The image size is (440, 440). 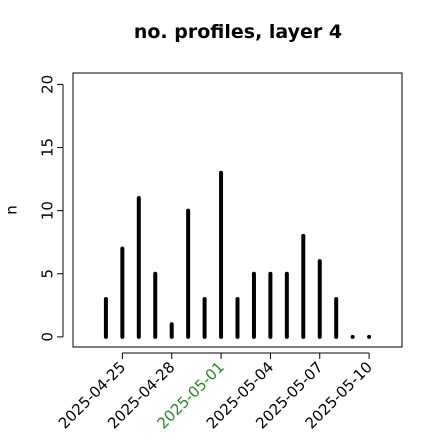 What do you see at coordinates (48, 147) in the screenshot?
I see `y-tick-label: 15` at bounding box center [48, 147].